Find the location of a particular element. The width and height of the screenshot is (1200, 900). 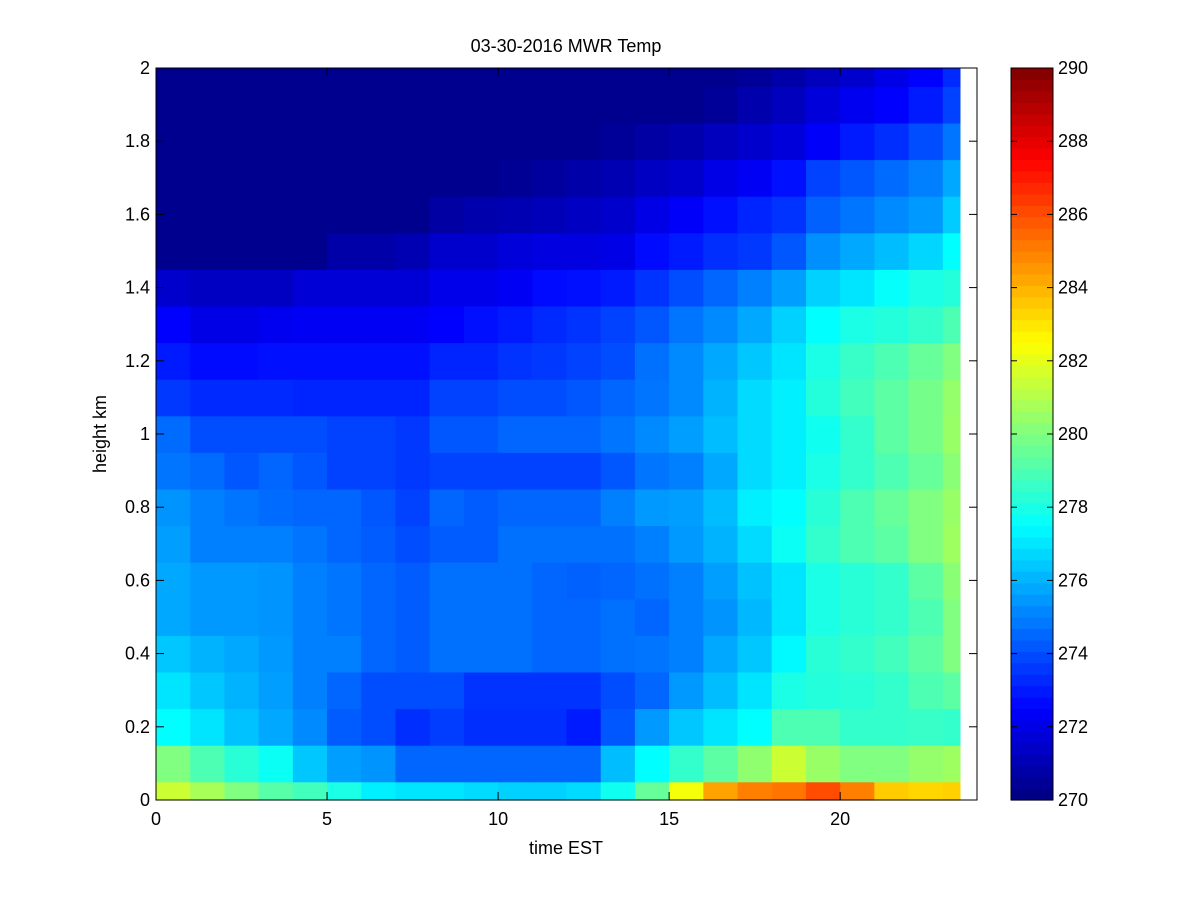

colorbar-ticks: 270 272 274 276 278 280 282 284 286 288 290 is located at coordinates (1049, 434).